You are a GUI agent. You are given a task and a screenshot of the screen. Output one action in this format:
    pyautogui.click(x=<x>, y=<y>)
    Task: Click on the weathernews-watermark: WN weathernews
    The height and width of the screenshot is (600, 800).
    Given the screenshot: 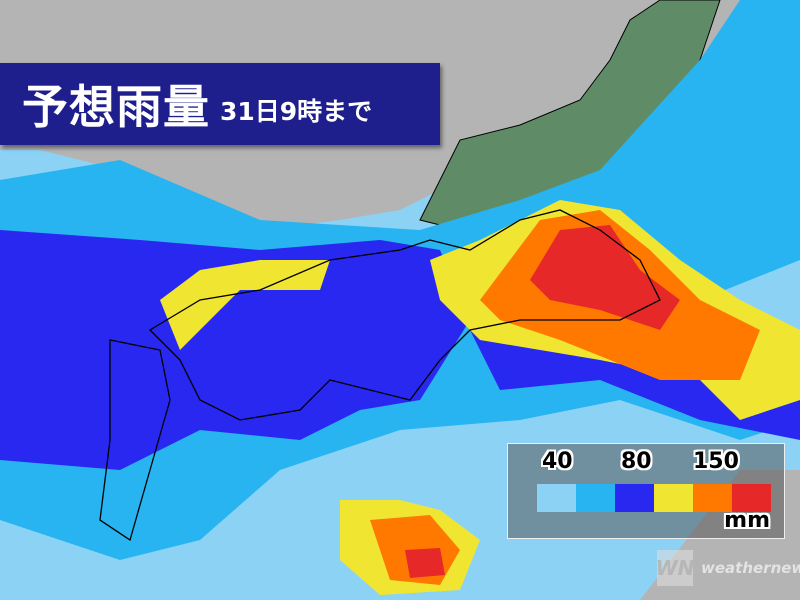 What is the action you would take?
    pyautogui.click(x=728, y=568)
    